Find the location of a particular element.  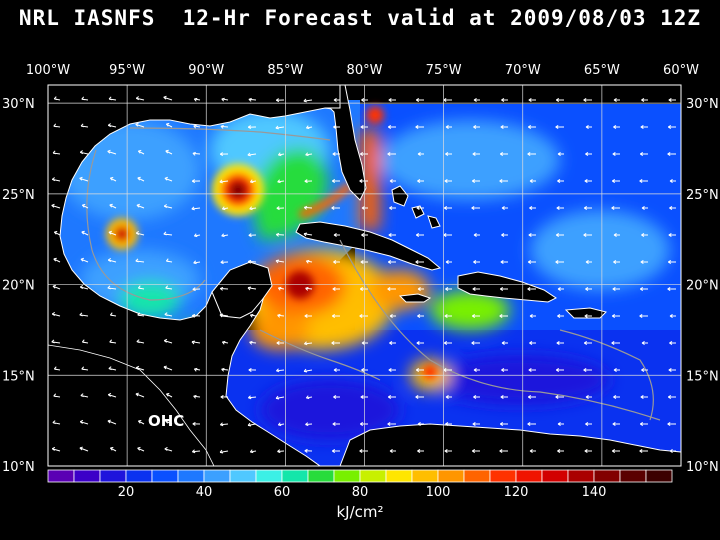

lon-label: 75°W is located at coordinates (444, 70).